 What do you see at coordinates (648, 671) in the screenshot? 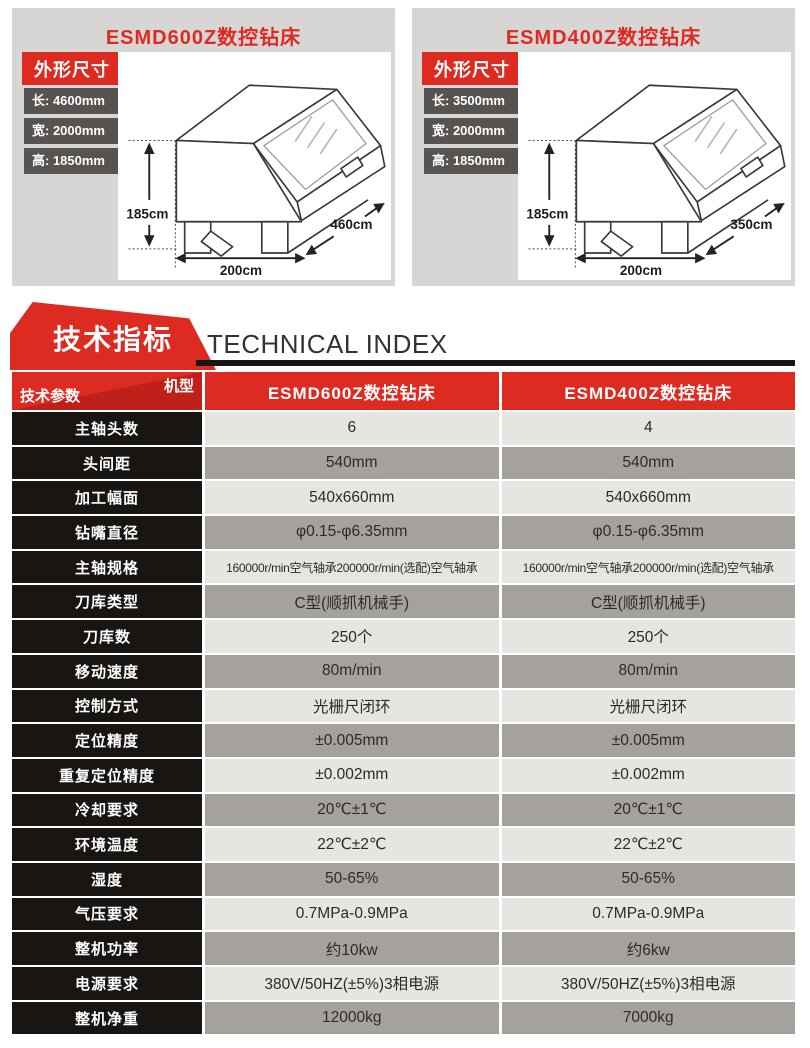
I see `spec-value-esmd400z: 80m/min` at bounding box center [648, 671].